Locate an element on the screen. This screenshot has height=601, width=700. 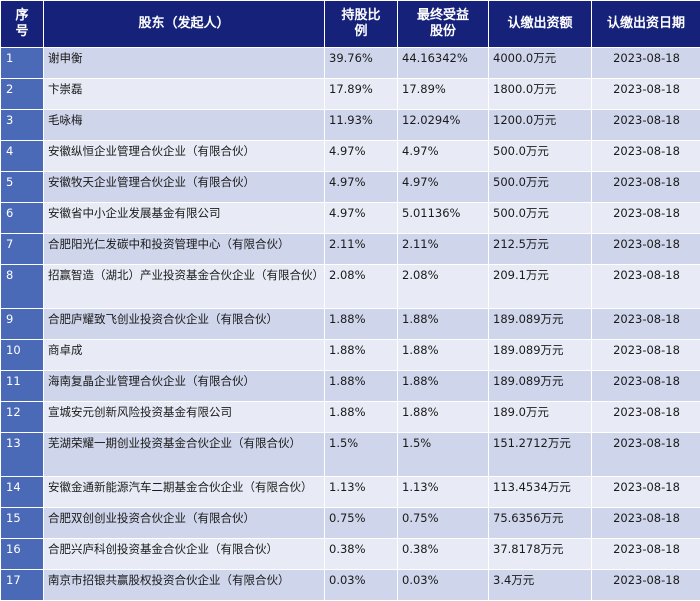
subscribed-capital: 151.2712万元 is located at coordinates (540, 455).